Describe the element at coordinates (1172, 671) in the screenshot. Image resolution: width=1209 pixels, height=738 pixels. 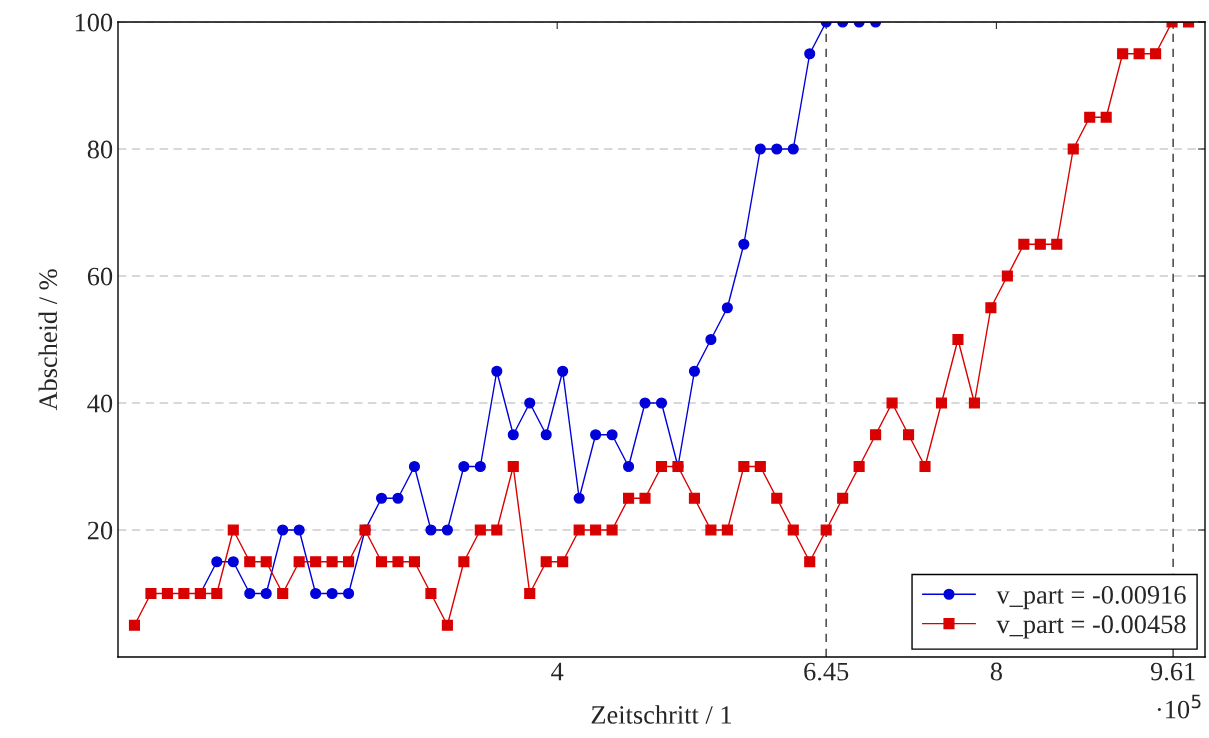
I see `x-tick-label: 9.61` at that location.